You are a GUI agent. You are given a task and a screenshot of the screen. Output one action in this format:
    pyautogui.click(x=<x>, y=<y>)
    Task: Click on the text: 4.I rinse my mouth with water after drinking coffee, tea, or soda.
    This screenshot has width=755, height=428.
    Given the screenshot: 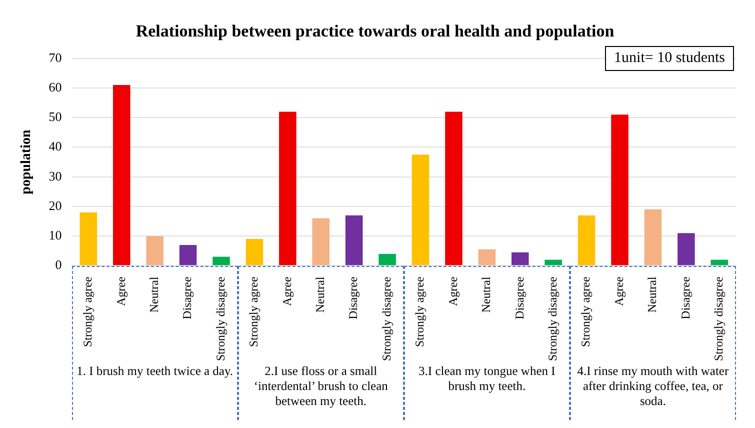 What is the action you would take?
    pyautogui.click(x=653, y=386)
    